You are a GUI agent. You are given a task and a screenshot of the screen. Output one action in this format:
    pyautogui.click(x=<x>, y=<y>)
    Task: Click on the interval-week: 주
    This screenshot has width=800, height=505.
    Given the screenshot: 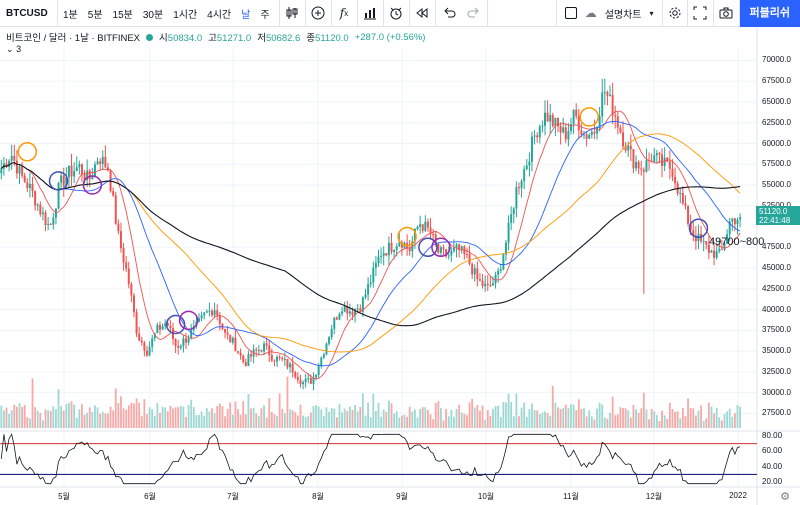 What is the action you would take?
    pyautogui.click(x=265, y=15)
    